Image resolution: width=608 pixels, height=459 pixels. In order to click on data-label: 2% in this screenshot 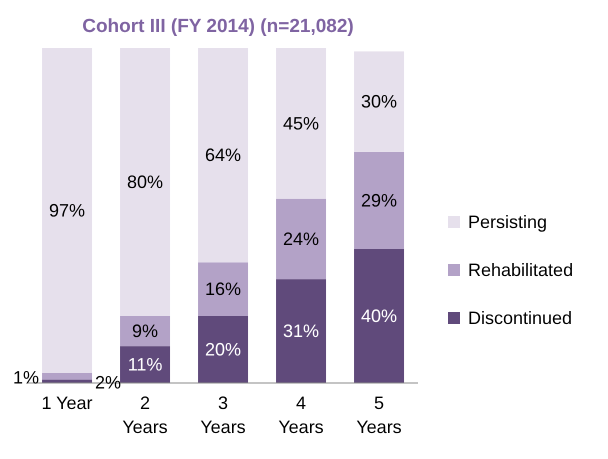, I will do `click(108, 382)`.